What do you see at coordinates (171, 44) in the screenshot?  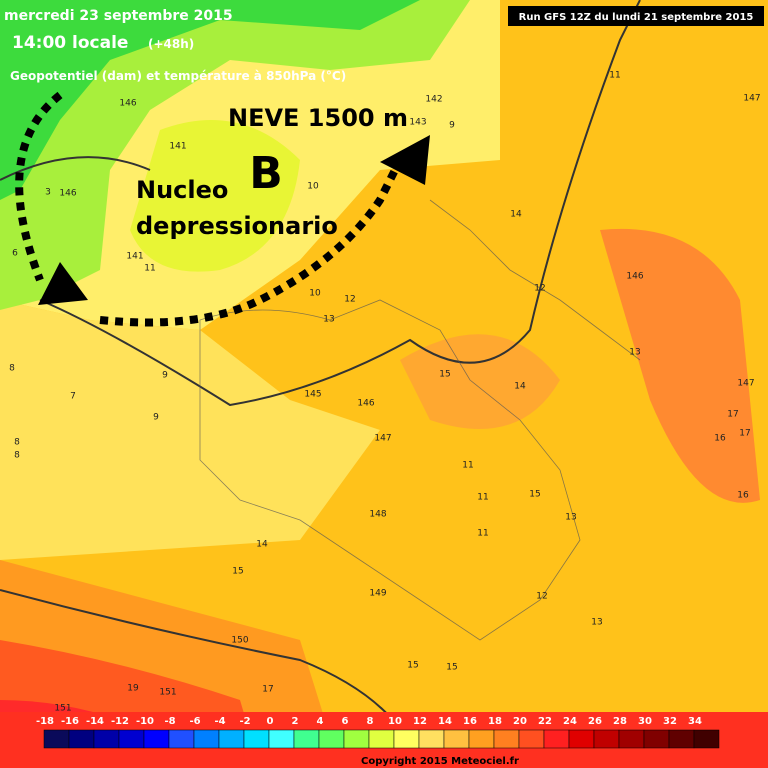 I see `lead: (+48h)` at bounding box center [171, 44].